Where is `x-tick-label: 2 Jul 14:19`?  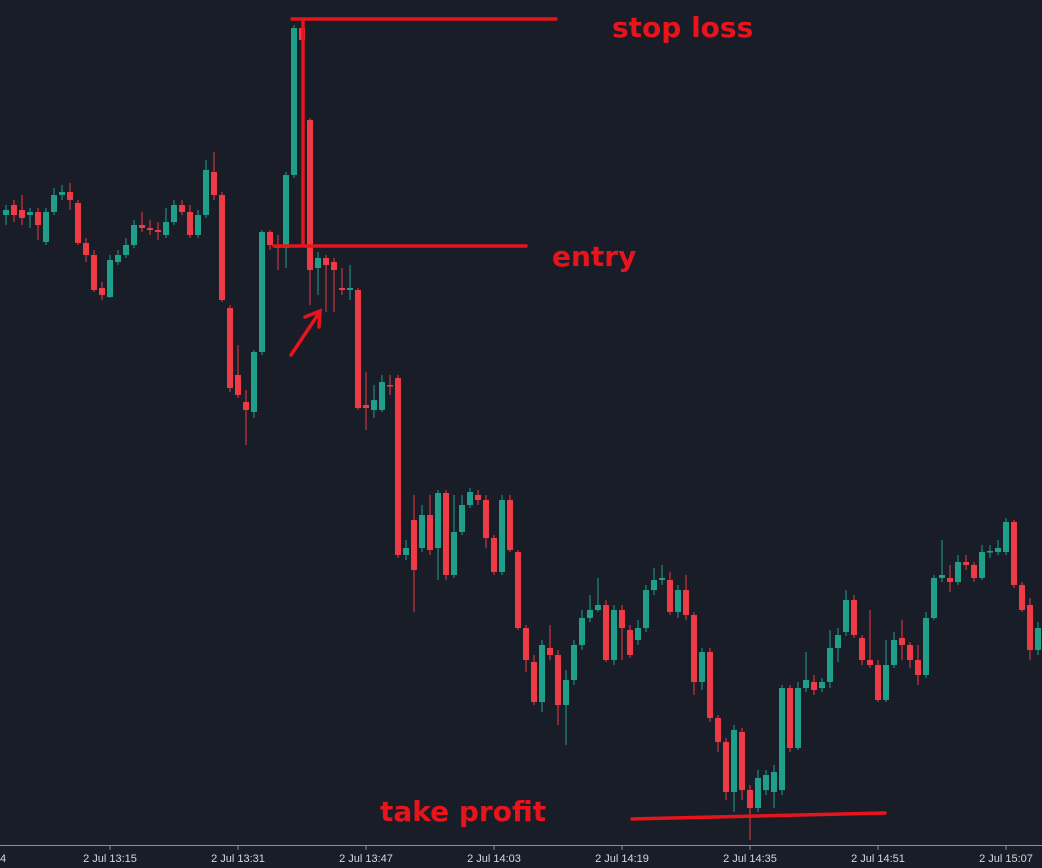
x-tick-label: 2 Jul 14:19 is located at coordinates (622, 859).